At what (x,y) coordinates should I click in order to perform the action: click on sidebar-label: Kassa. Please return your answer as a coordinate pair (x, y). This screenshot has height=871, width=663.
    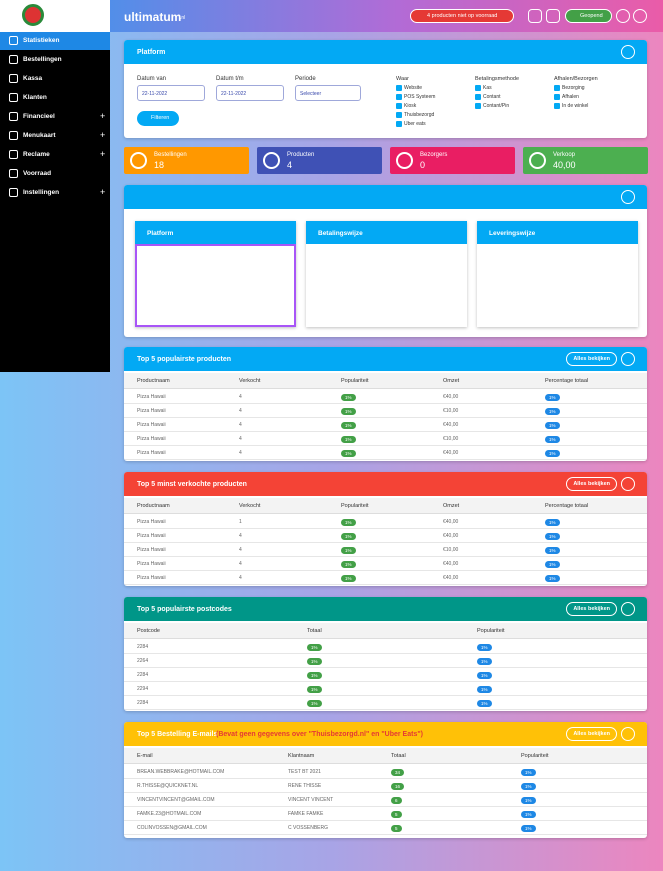
    Looking at the image, I should click on (33, 78).